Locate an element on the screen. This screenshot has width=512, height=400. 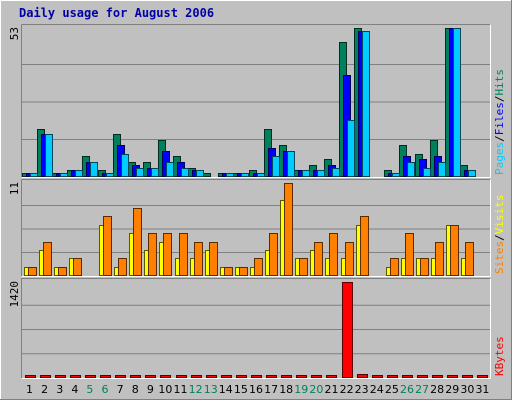
x-tick-label-day-26: 26 is located at coordinates (407, 389).